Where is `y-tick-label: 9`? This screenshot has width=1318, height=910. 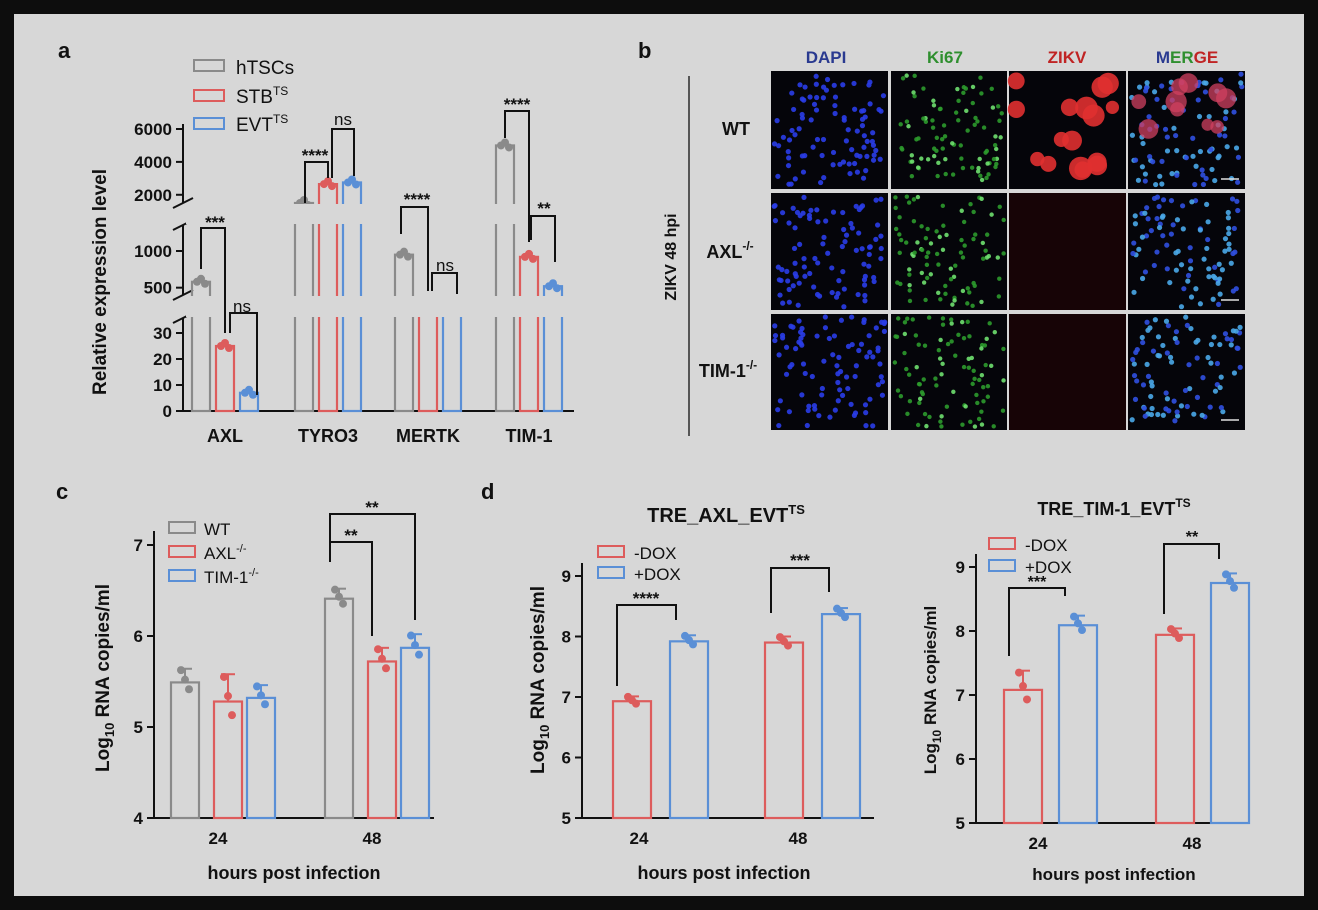 y-tick-label: 9 is located at coordinates (566, 576).